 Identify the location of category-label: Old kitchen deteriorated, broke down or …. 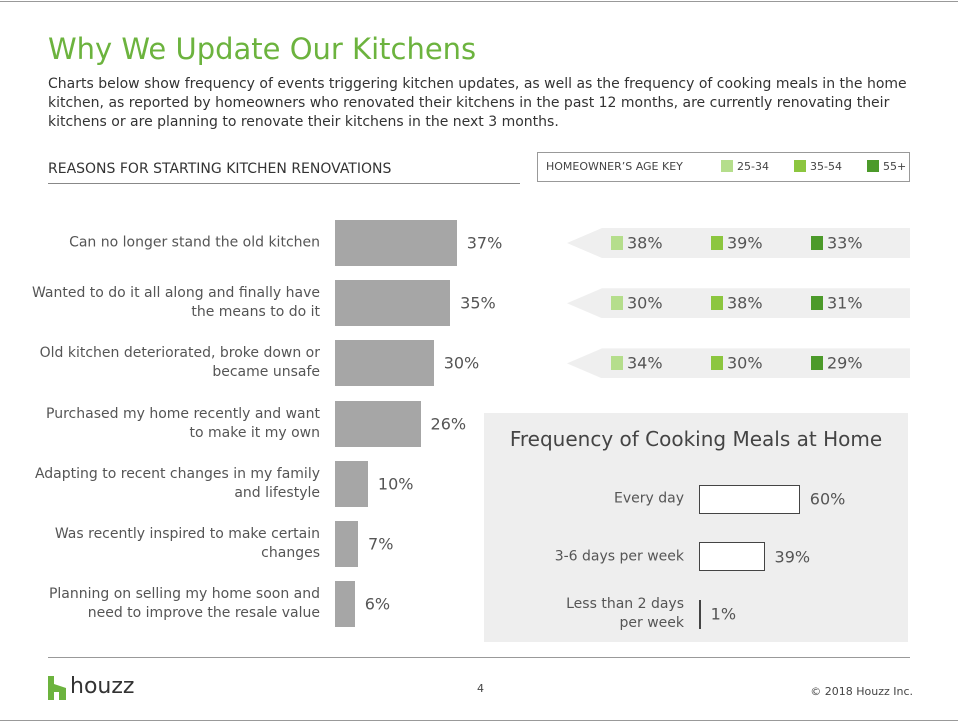
(179, 363).